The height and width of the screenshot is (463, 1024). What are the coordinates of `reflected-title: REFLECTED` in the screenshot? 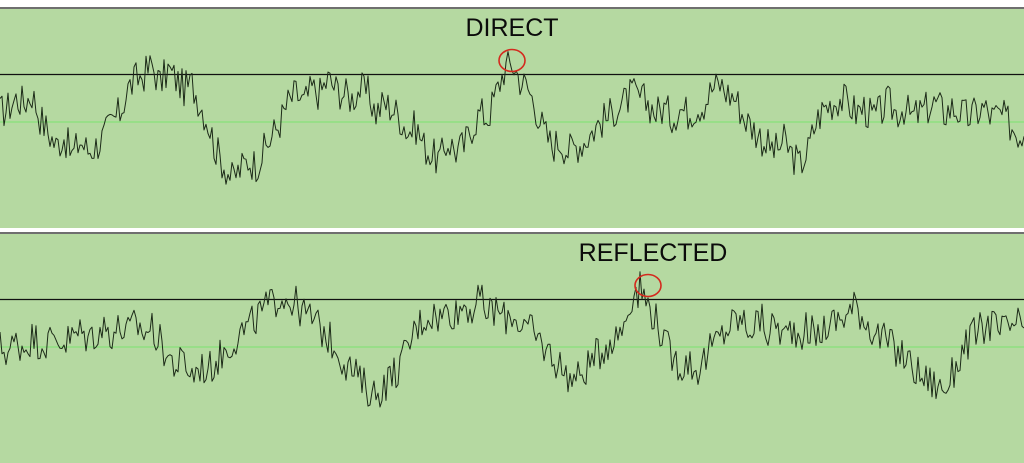 It's located at (653, 253).